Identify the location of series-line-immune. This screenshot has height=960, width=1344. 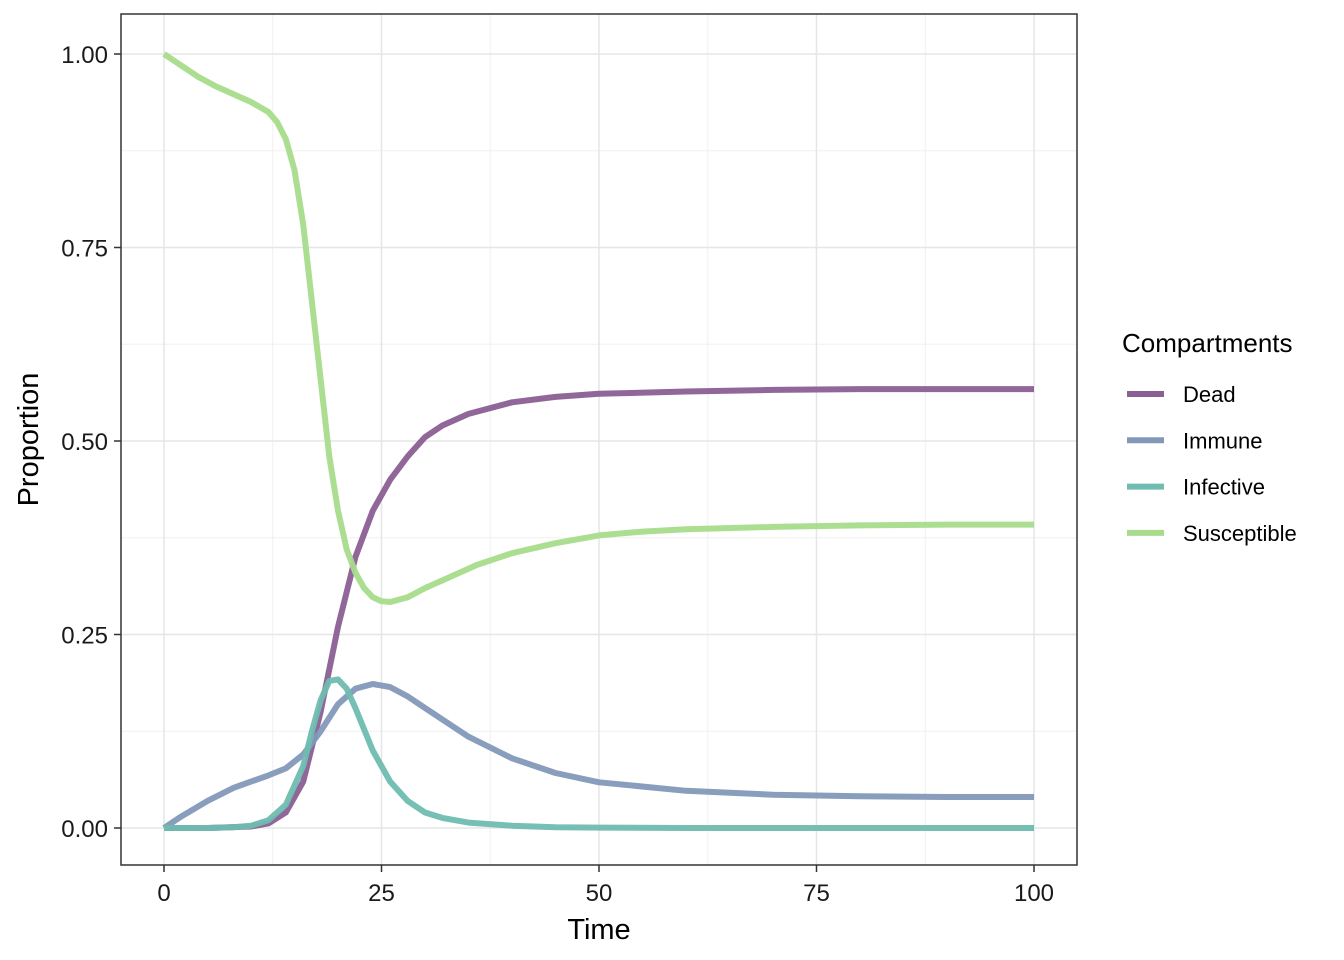
(598, 756).